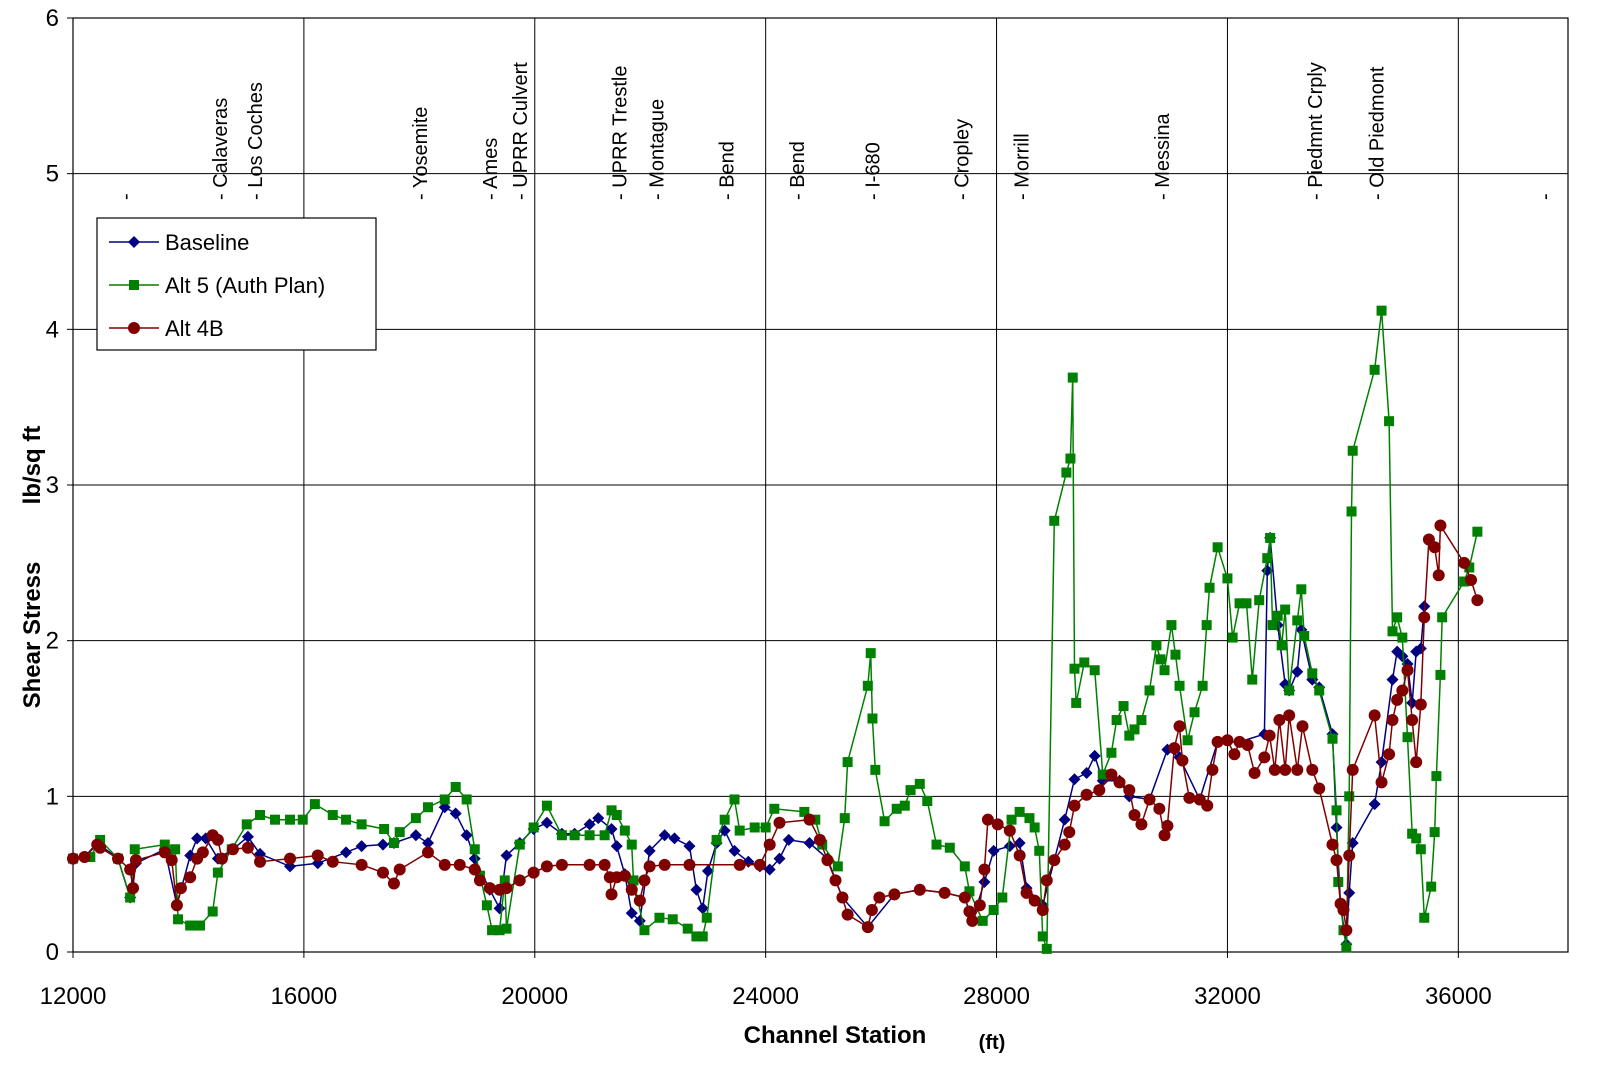  Describe the element at coordinates (521, 131) in the screenshot. I see `station-label: - UPRR Culvert` at that location.